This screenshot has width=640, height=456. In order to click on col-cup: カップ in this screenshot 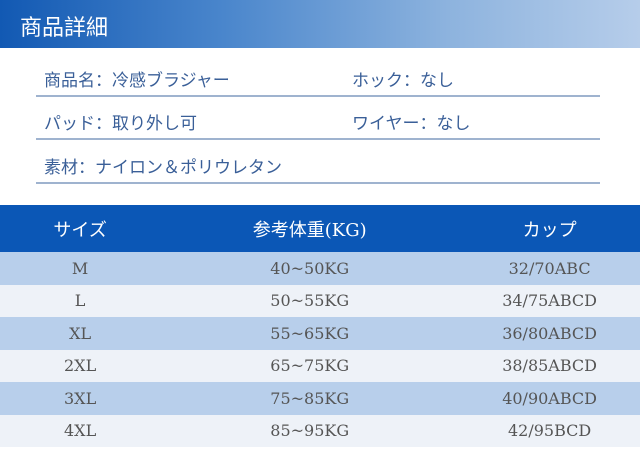, I will do `click(549, 228)`.